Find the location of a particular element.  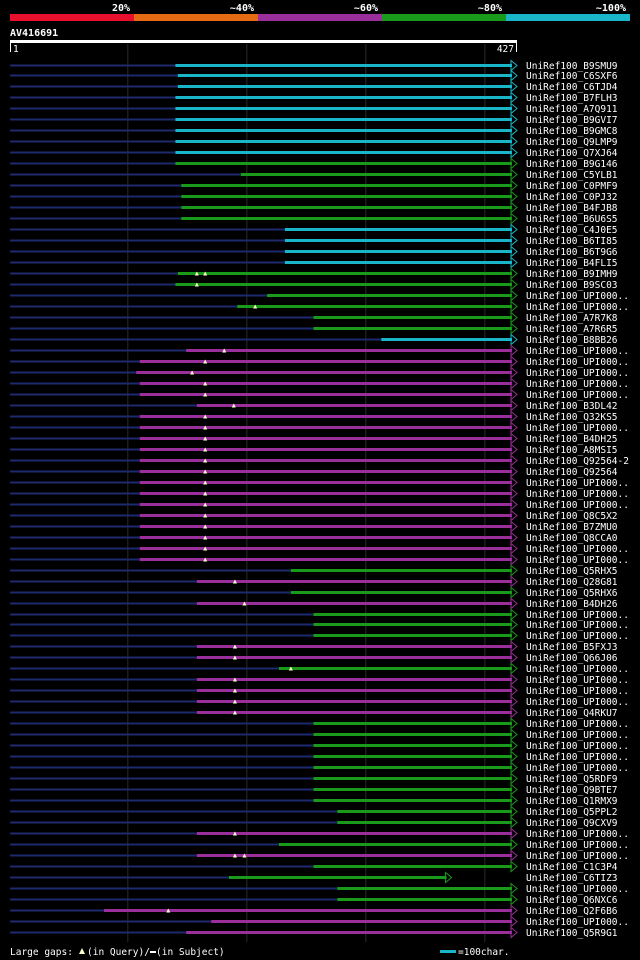

hit-label: UniRef100_Q8CCA0 is located at coordinates (572, 538).